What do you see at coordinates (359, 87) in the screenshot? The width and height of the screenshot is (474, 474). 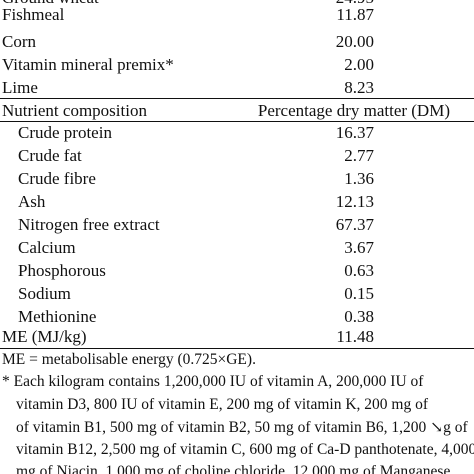 I see `ingredient-value: 8.23` at bounding box center [359, 87].